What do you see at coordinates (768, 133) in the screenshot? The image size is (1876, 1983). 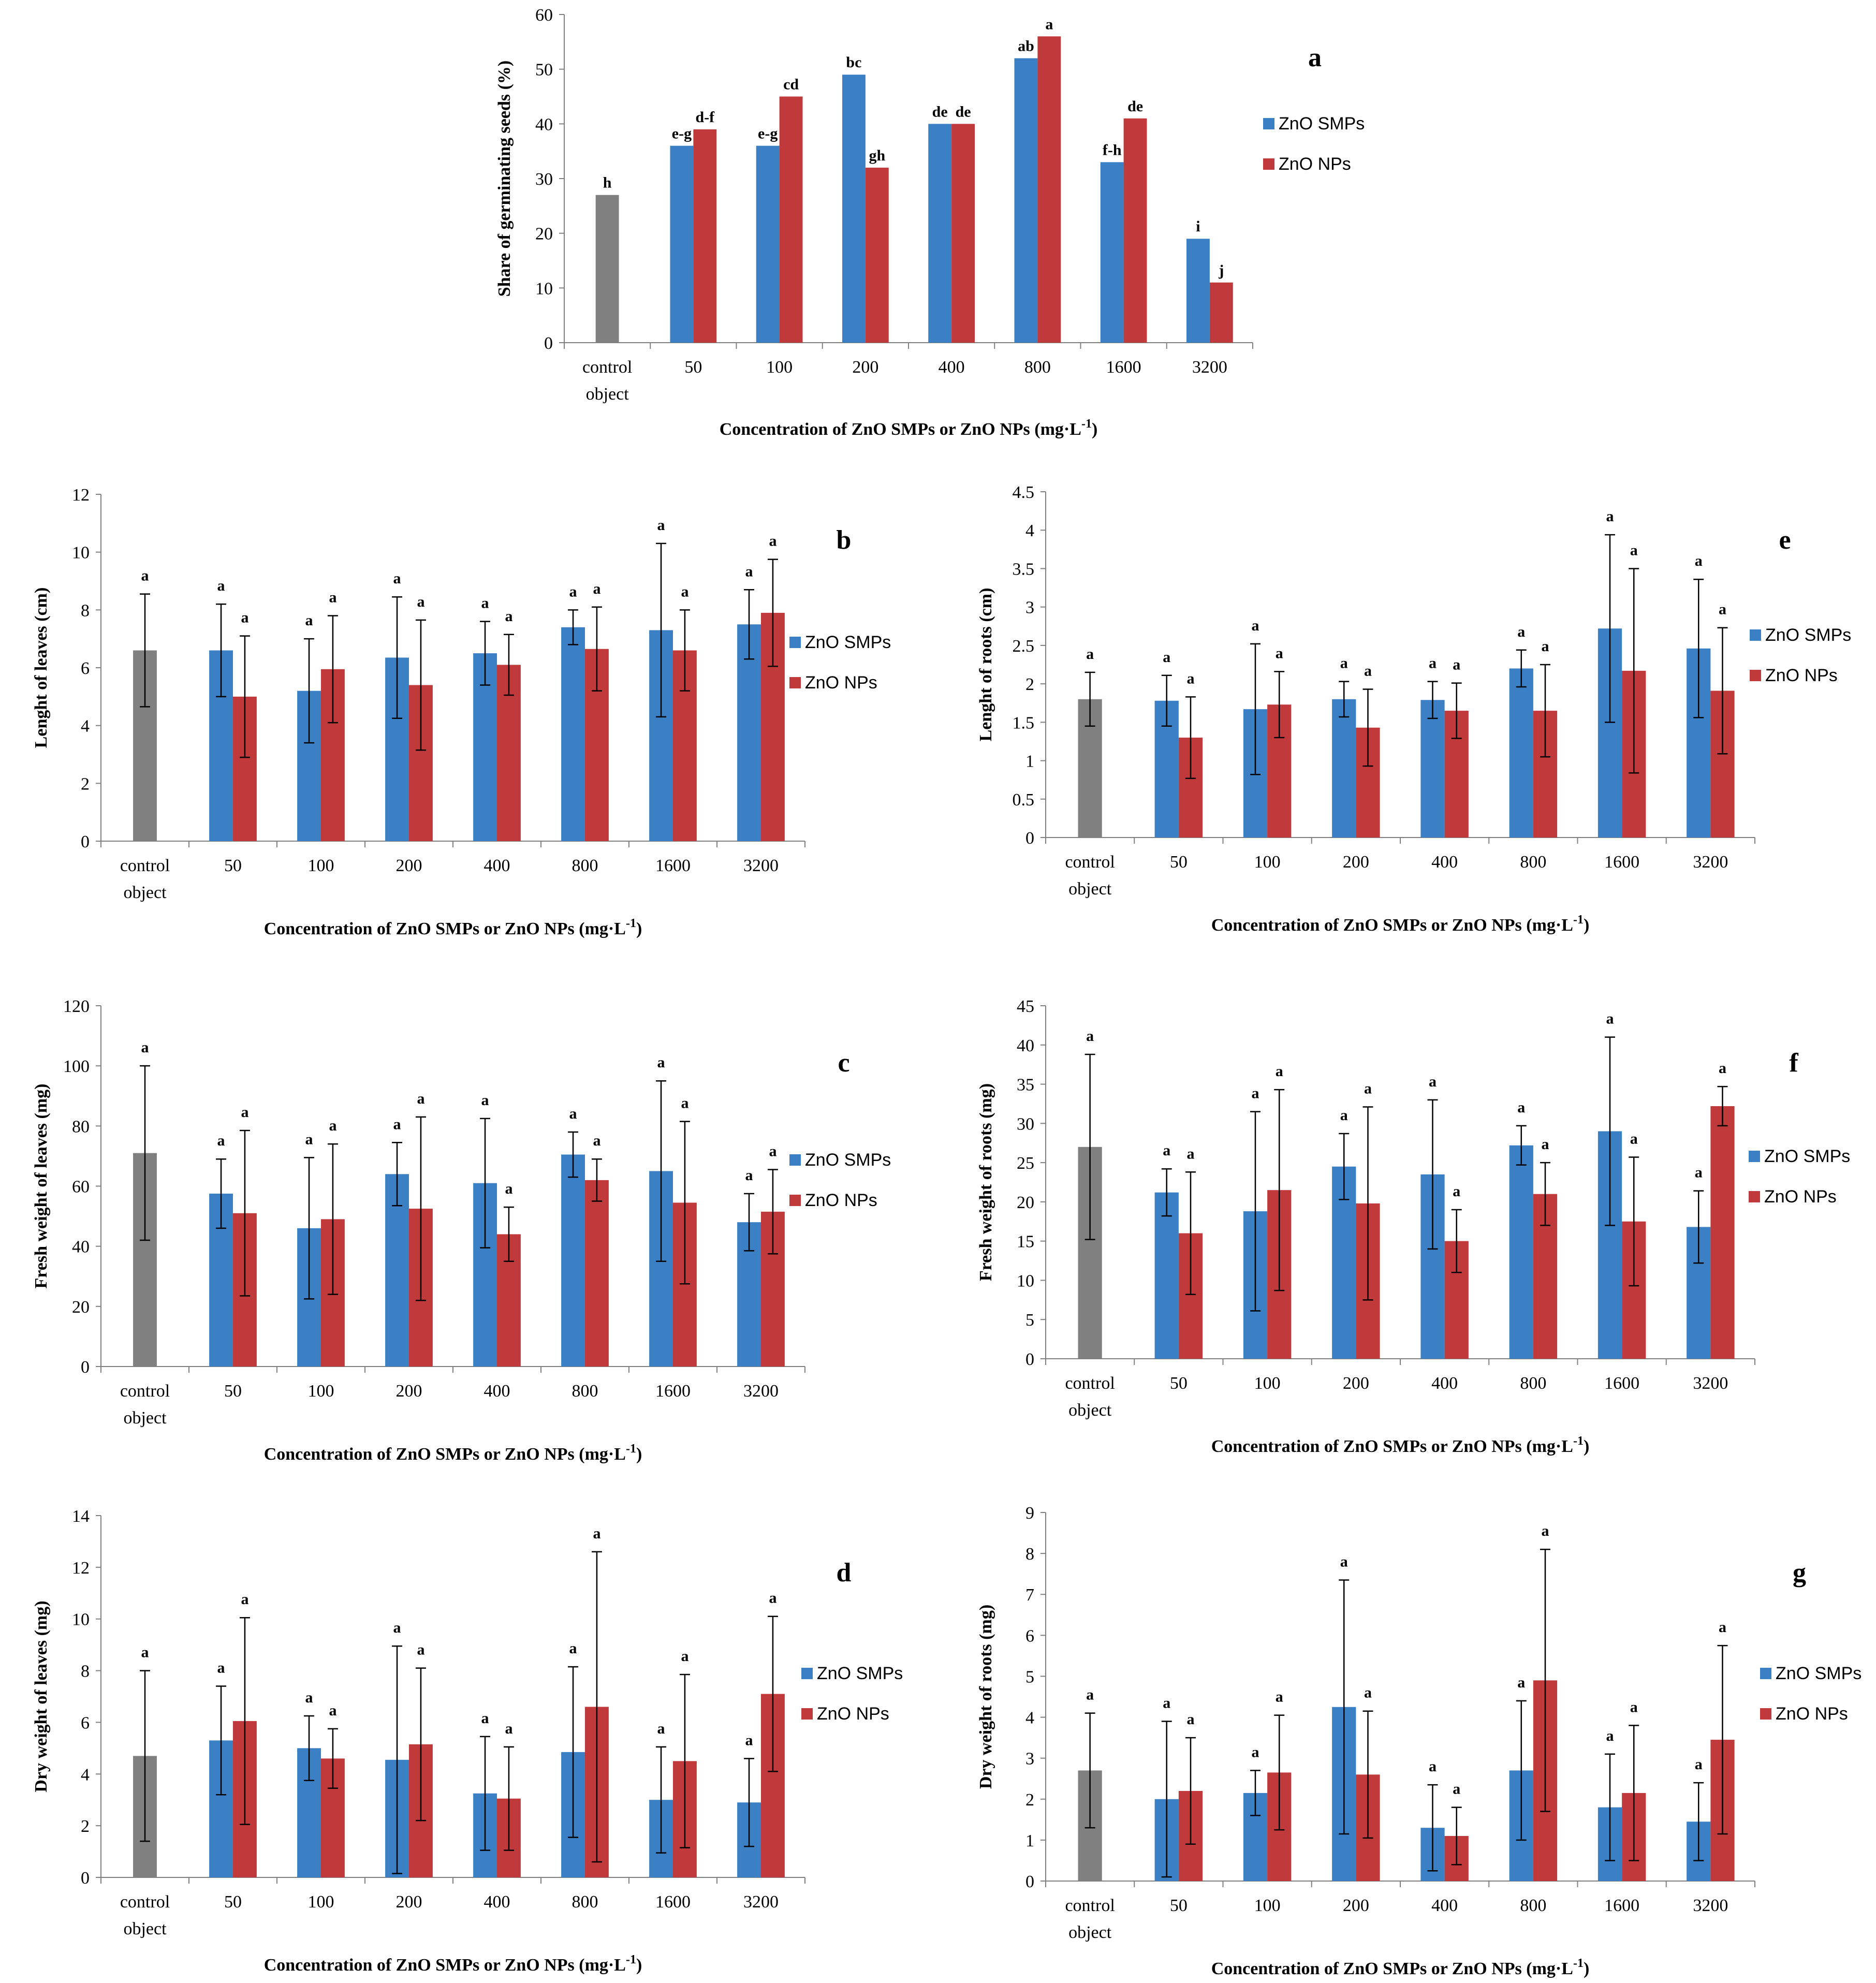 I see `significance-label: e-g` at bounding box center [768, 133].